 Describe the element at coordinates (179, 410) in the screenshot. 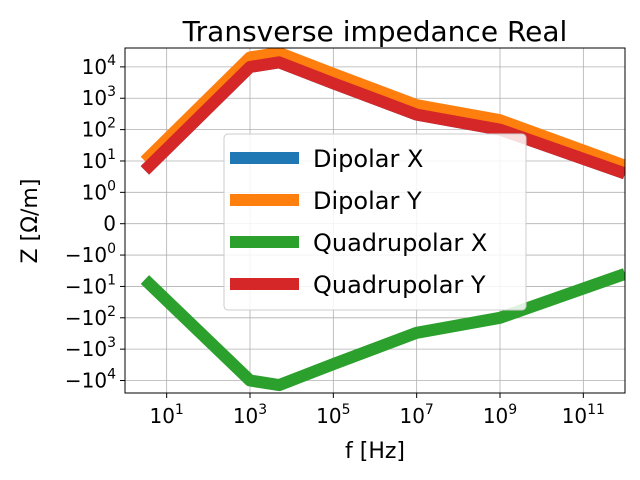

I see `x-tick-exponent: 1` at that location.